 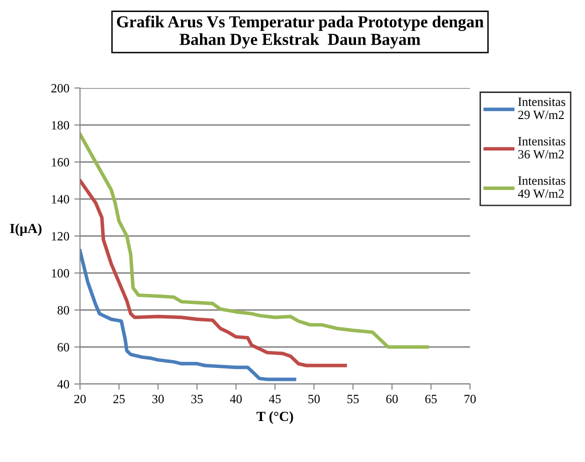 What do you see at coordinates (197, 399) in the screenshot?
I see `x-tick-label: 35` at bounding box center [197, 399].